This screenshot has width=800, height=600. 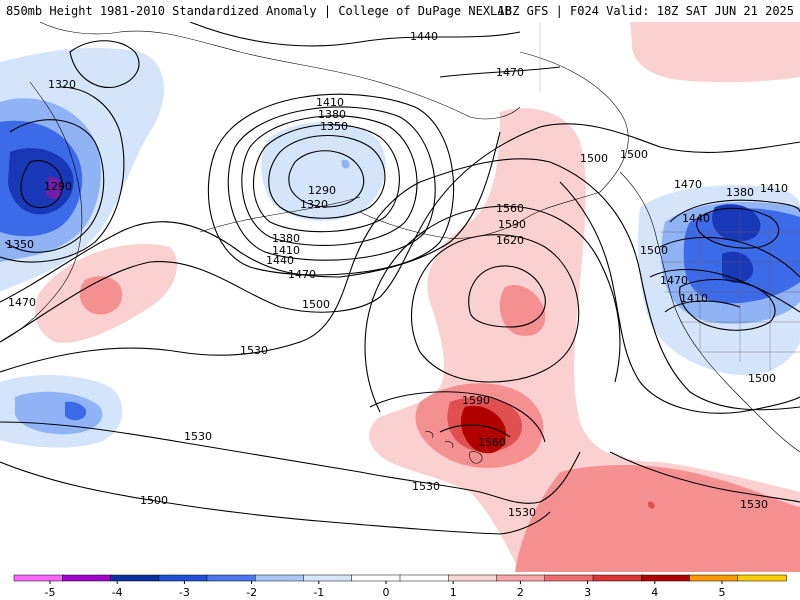 I want to click on contour-1410-aleutian, so click(x=331, y=183).